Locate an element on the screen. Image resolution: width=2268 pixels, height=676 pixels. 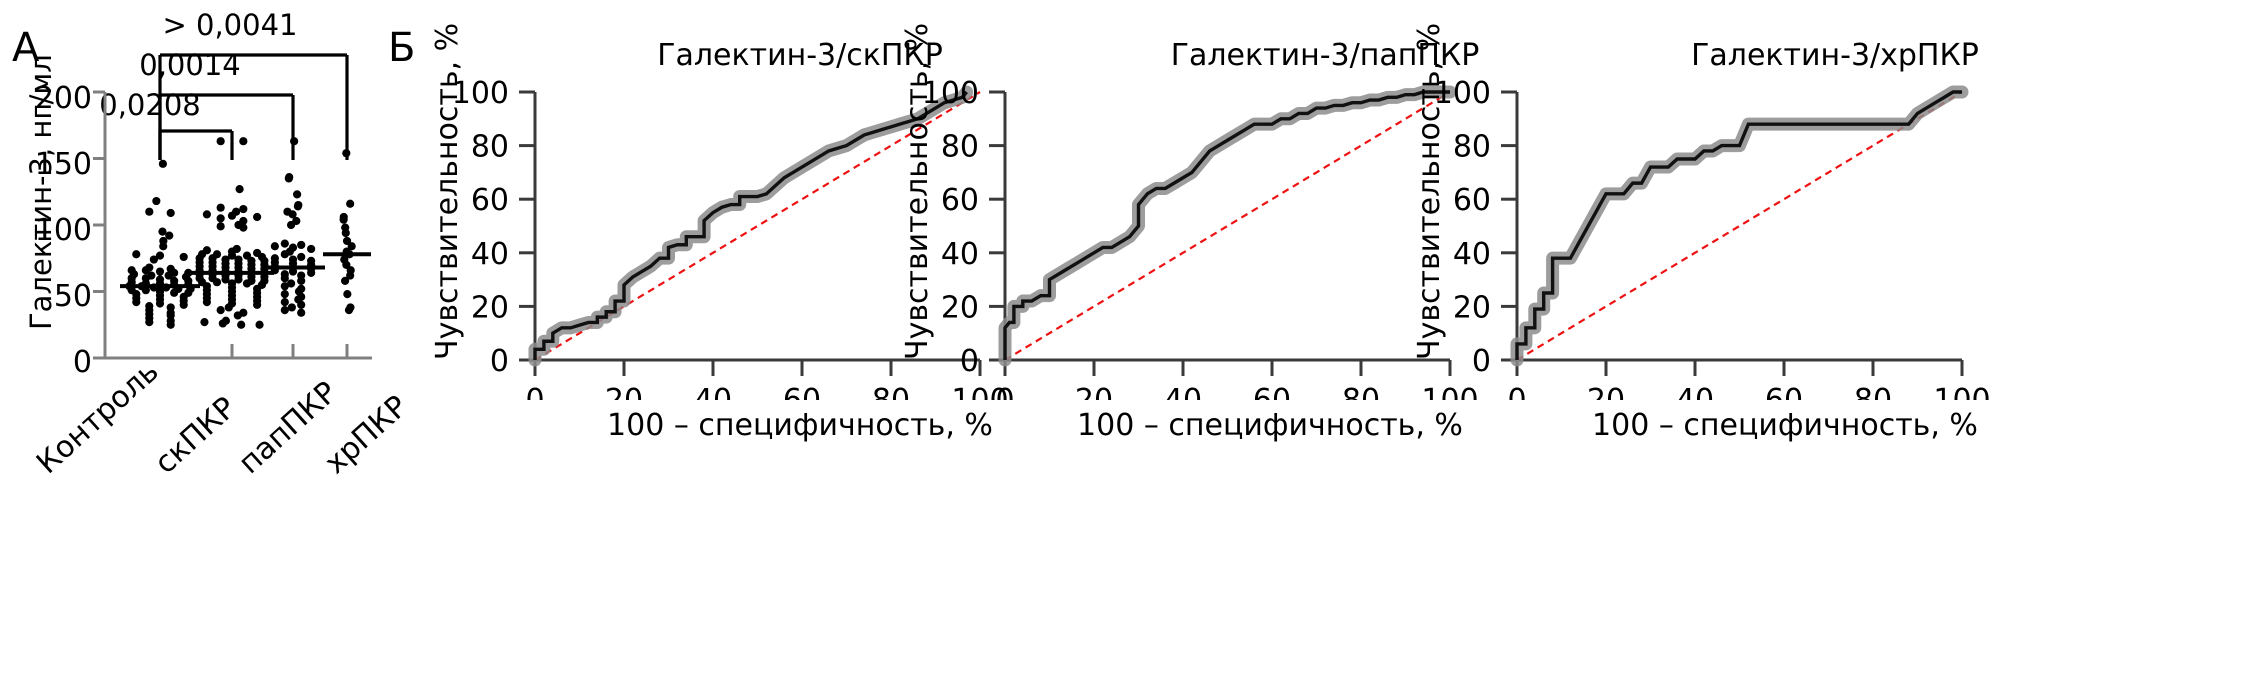
roc-2-x-axis-label: 100 – специфичность, % is located at coordinates (1270, 425).